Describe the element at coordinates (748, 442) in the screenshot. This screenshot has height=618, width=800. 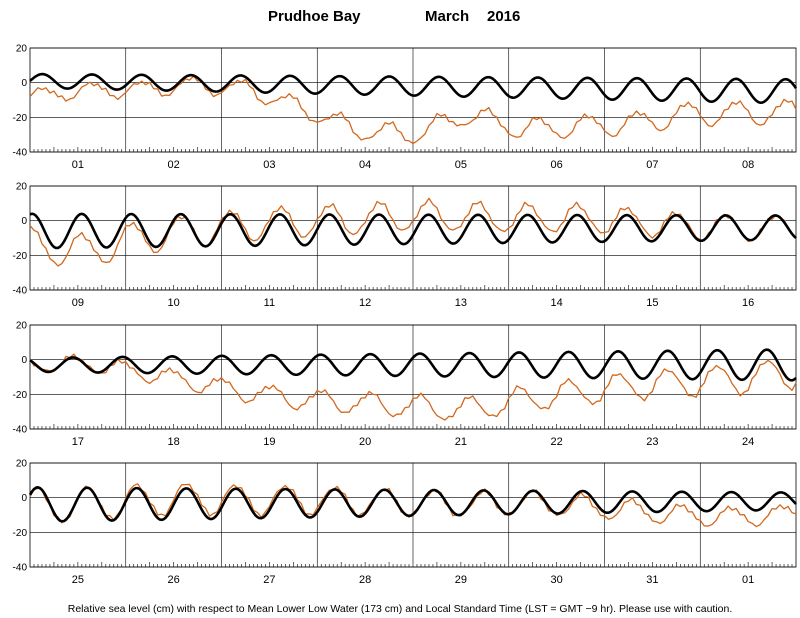
I see `day-label: 24` at that location.